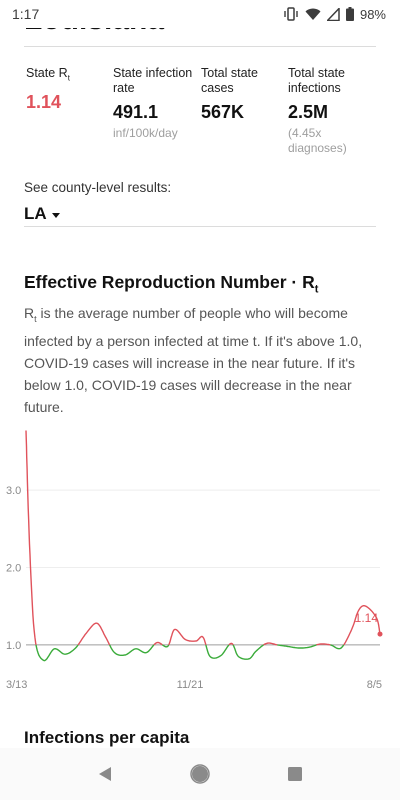 Image resolution: width=400 pixels, height=800 pixels. I want to click on stat-label: State infection rate, so click(153, 80).